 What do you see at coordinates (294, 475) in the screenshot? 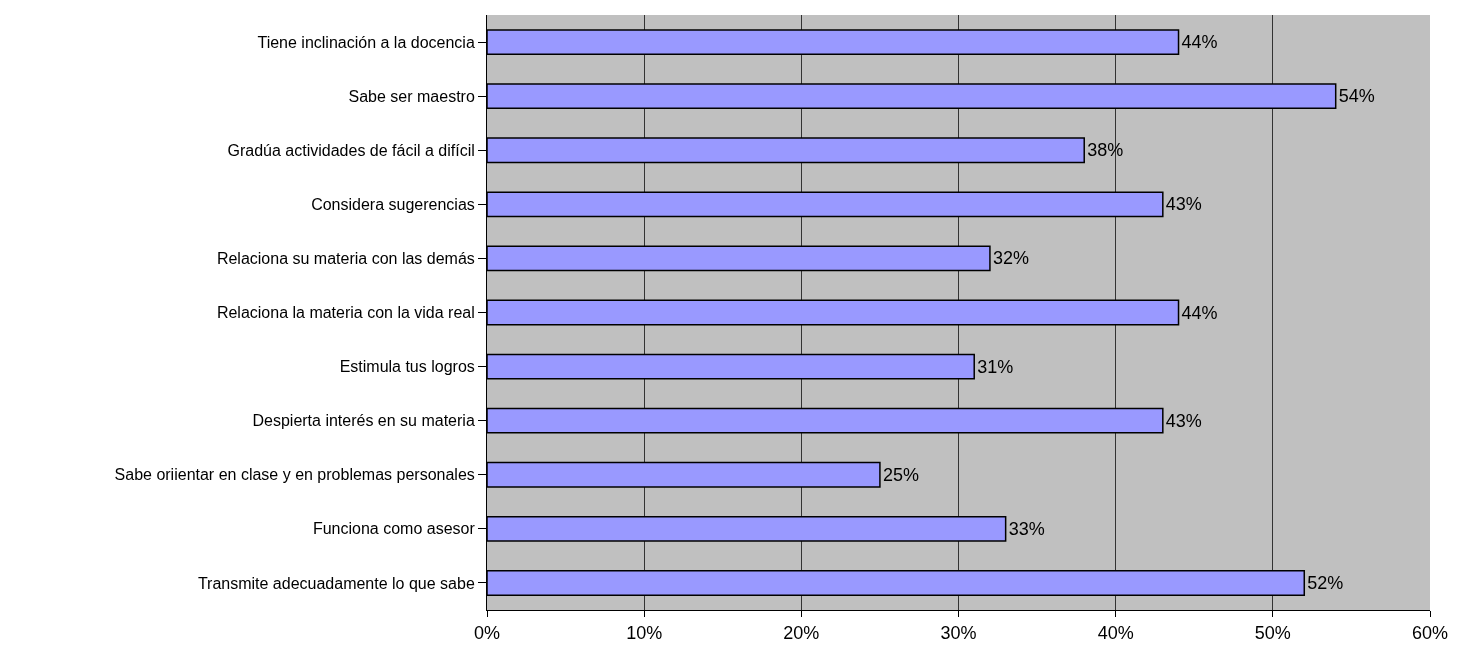
I see `y-tick-label: Sabe oriientar en clase y en problemas personales` at bounding box center [294, 475].